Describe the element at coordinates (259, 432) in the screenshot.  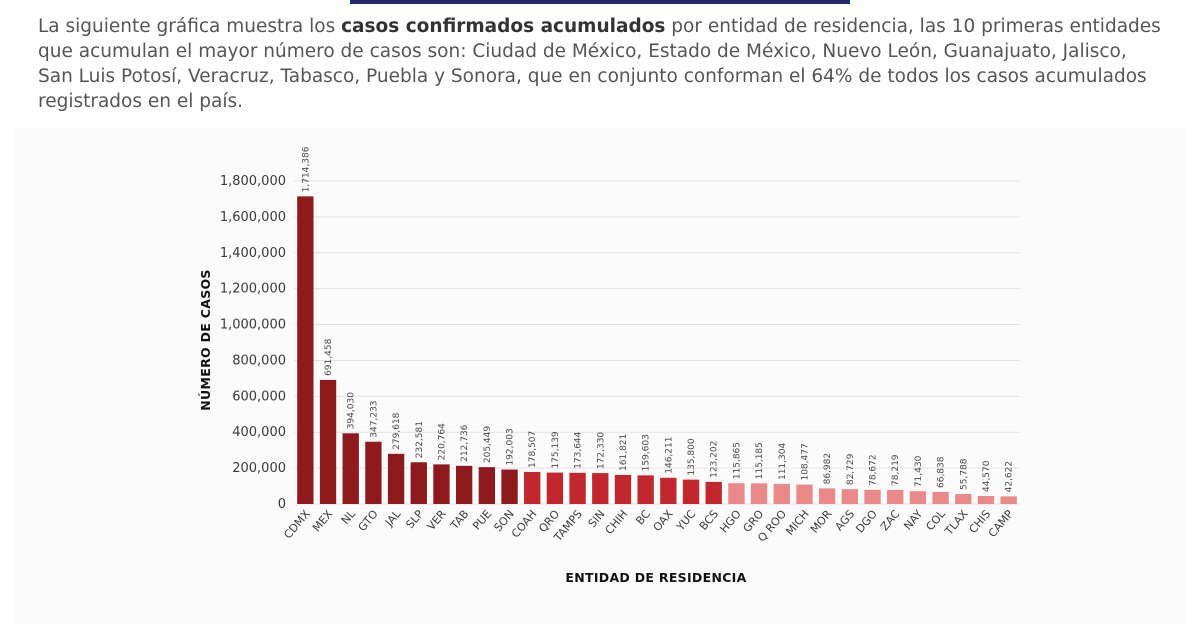
I see `y-tick-label: 400,000` at that location.